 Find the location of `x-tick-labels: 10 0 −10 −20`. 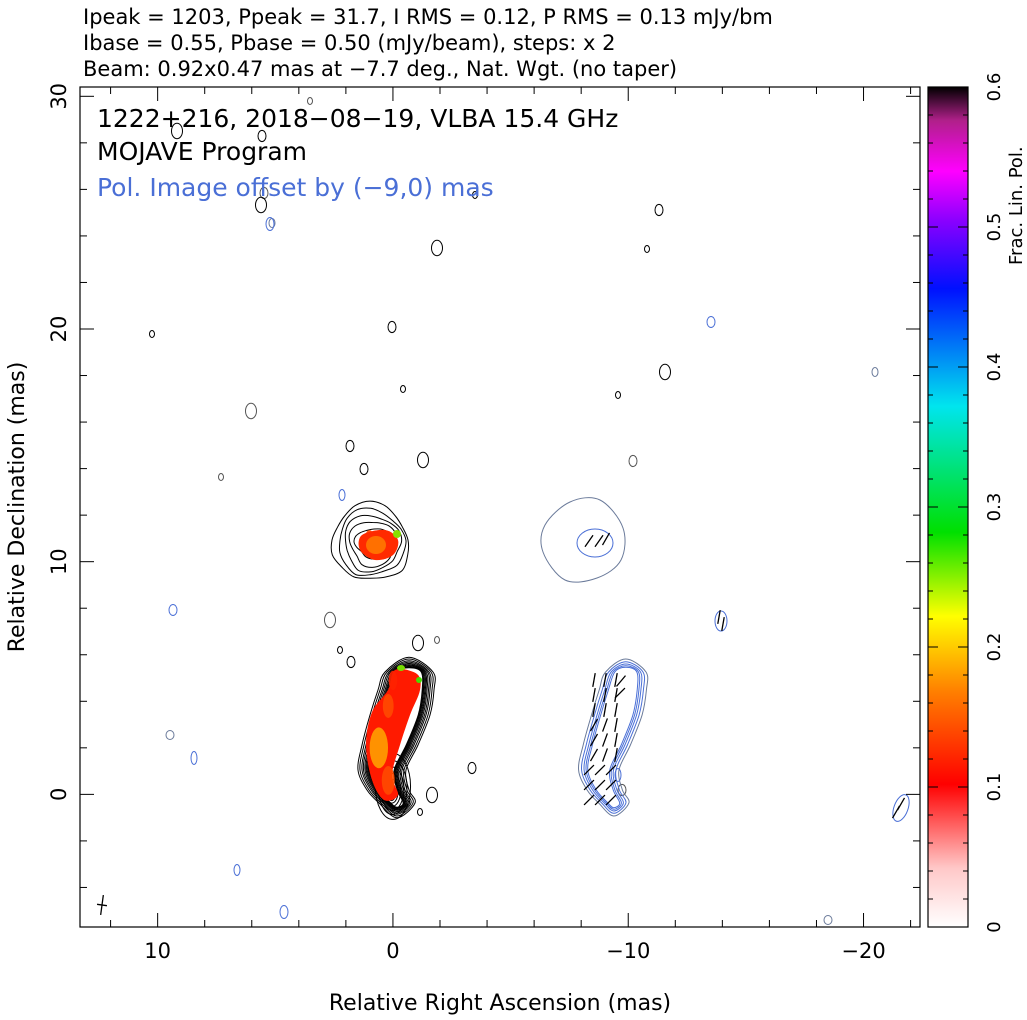

x-tick-labels: 10 0 −10 −20 is located at coordinates (514, 951).